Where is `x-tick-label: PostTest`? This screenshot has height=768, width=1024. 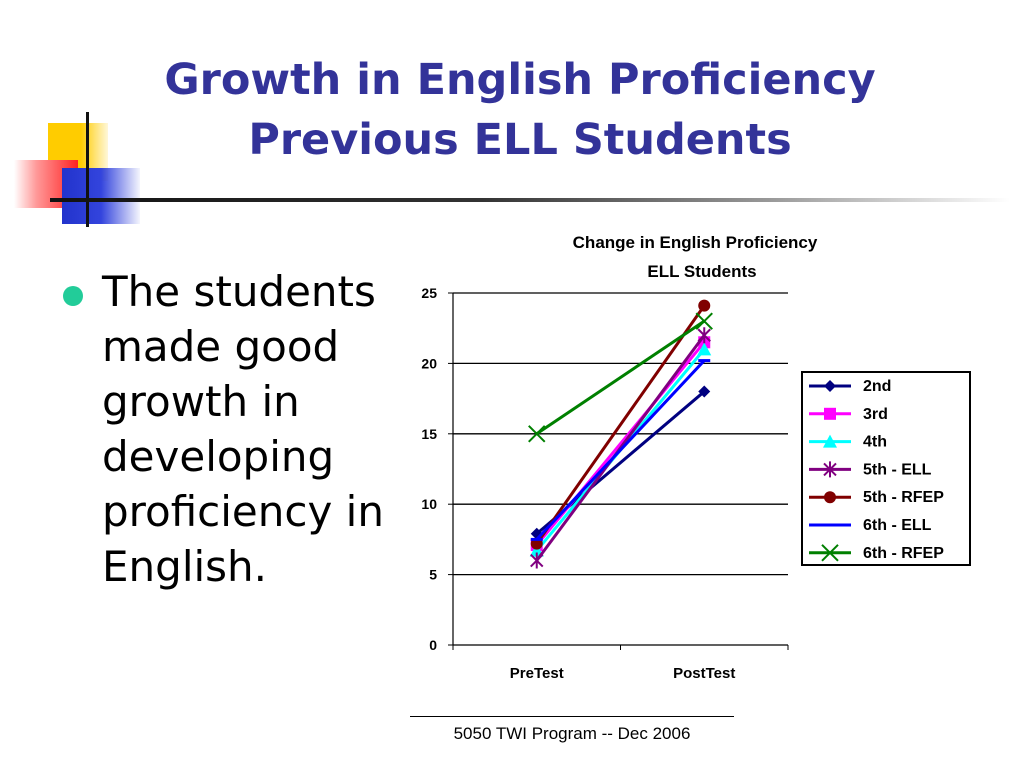
x-tick-label: PostTest is located at coordinates (704, 673).